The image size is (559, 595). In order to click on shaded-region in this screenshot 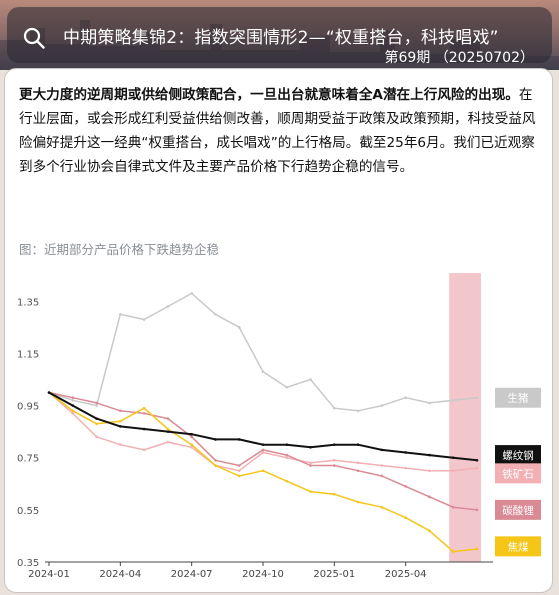, I will do `click(465, 417)`.